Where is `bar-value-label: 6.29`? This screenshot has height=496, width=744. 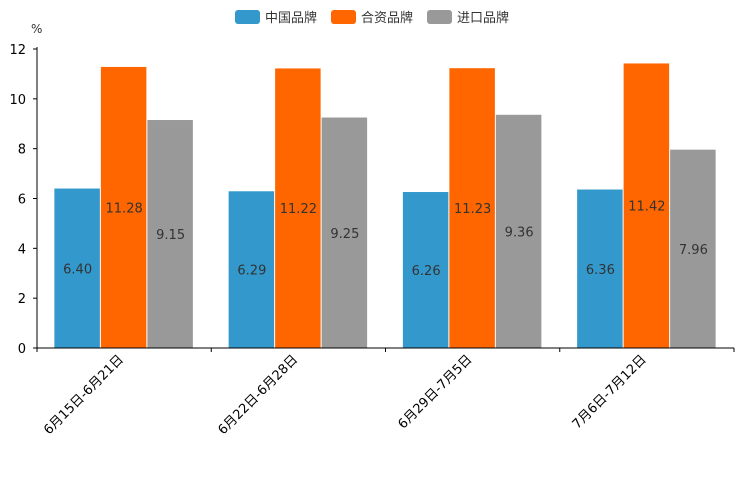
bar-value-label: 6.29 is located at coordinates (251, 271).